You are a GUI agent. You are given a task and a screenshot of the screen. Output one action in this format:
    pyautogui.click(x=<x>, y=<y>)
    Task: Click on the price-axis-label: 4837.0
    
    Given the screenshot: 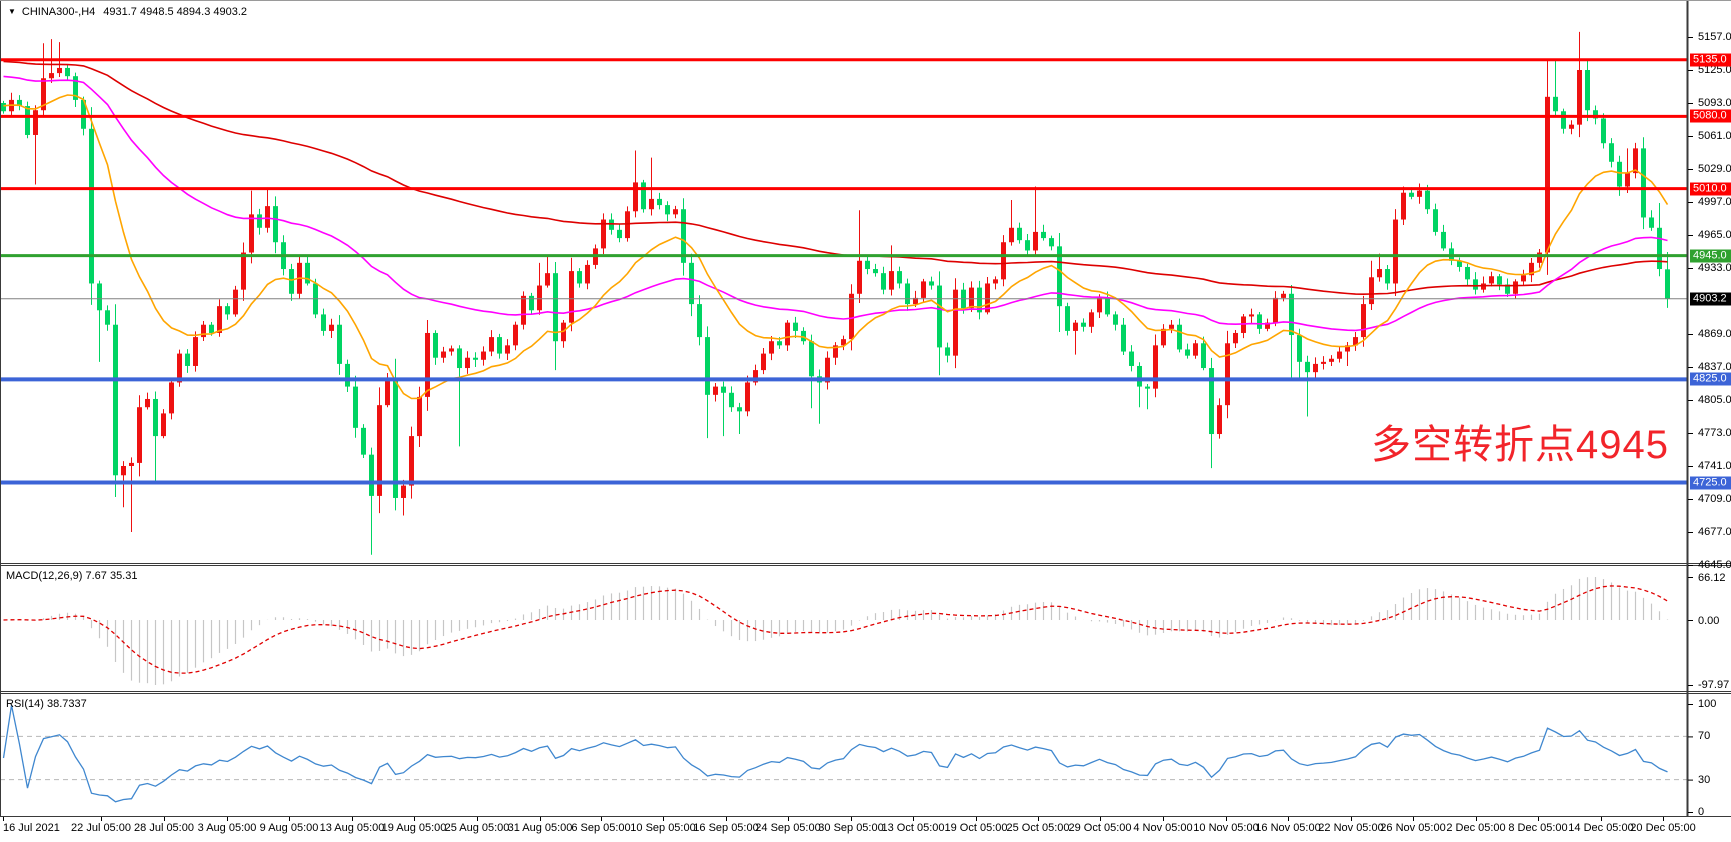 What is the action you would take?
    pyautogui.click(x=1714, y=367)
    